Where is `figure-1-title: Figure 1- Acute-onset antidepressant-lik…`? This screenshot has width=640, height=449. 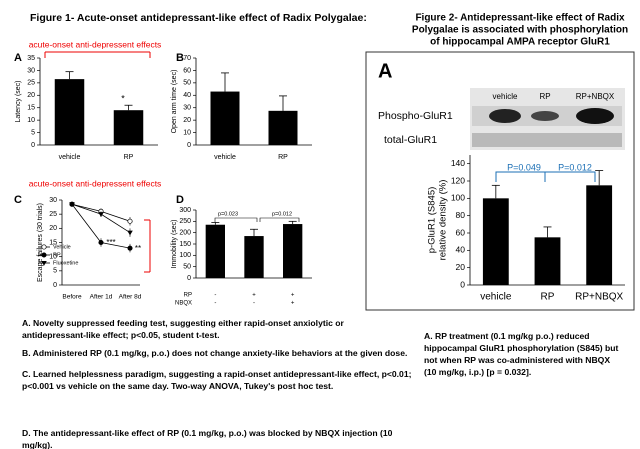
figure-1-title: Figure 1- Acute-onset antidepressant-lik… is located at coordinates (198, 18).